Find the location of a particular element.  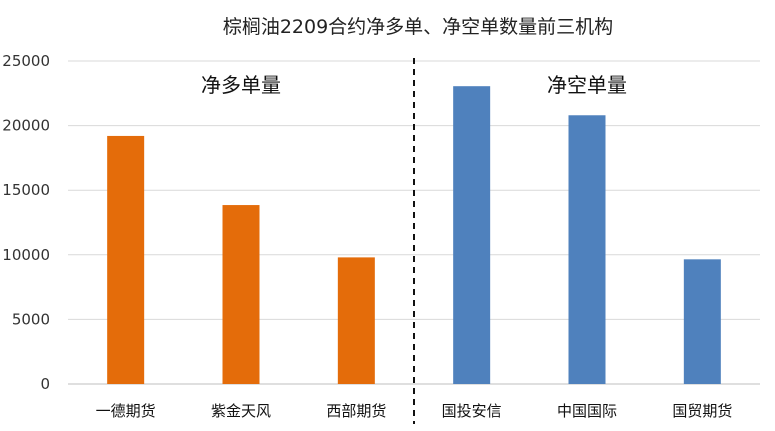

x-tick-label: 国投安信 is located at coordinates (472, 411).